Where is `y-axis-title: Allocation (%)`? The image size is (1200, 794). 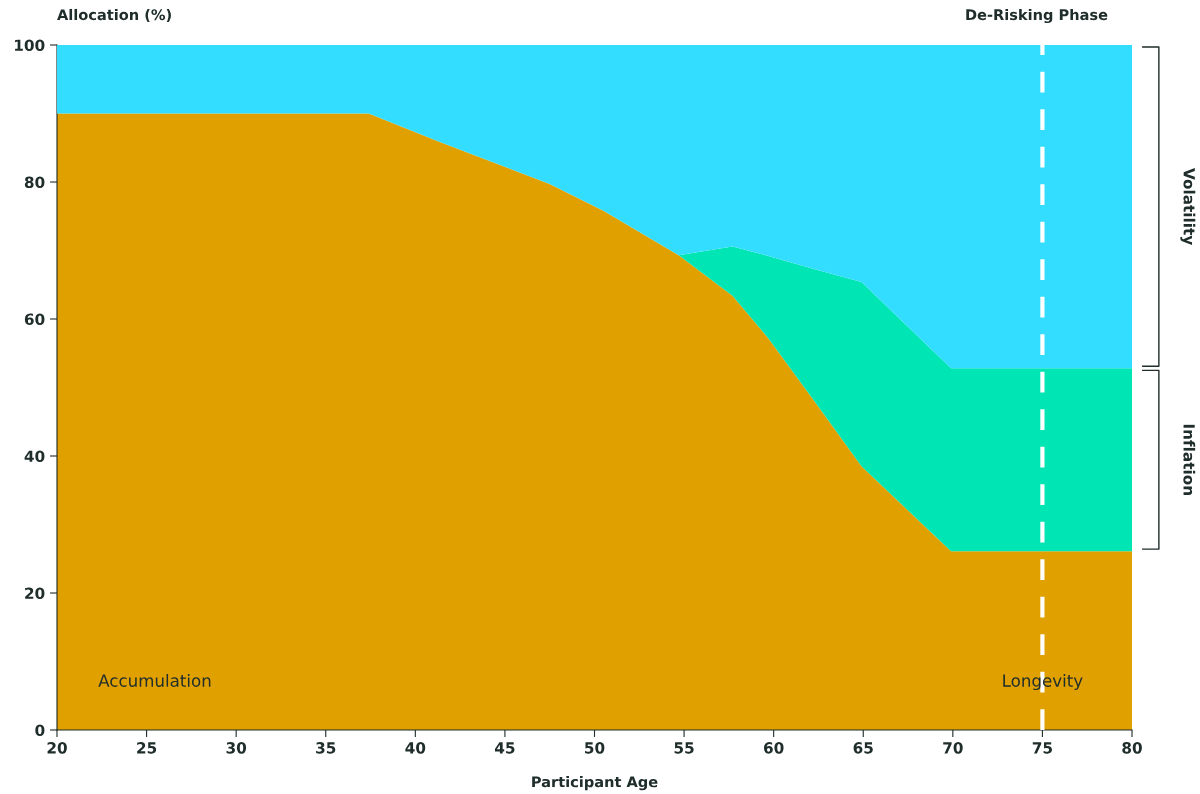
y-axis-title: Allocation (%) is located at coordinates (114, 15).